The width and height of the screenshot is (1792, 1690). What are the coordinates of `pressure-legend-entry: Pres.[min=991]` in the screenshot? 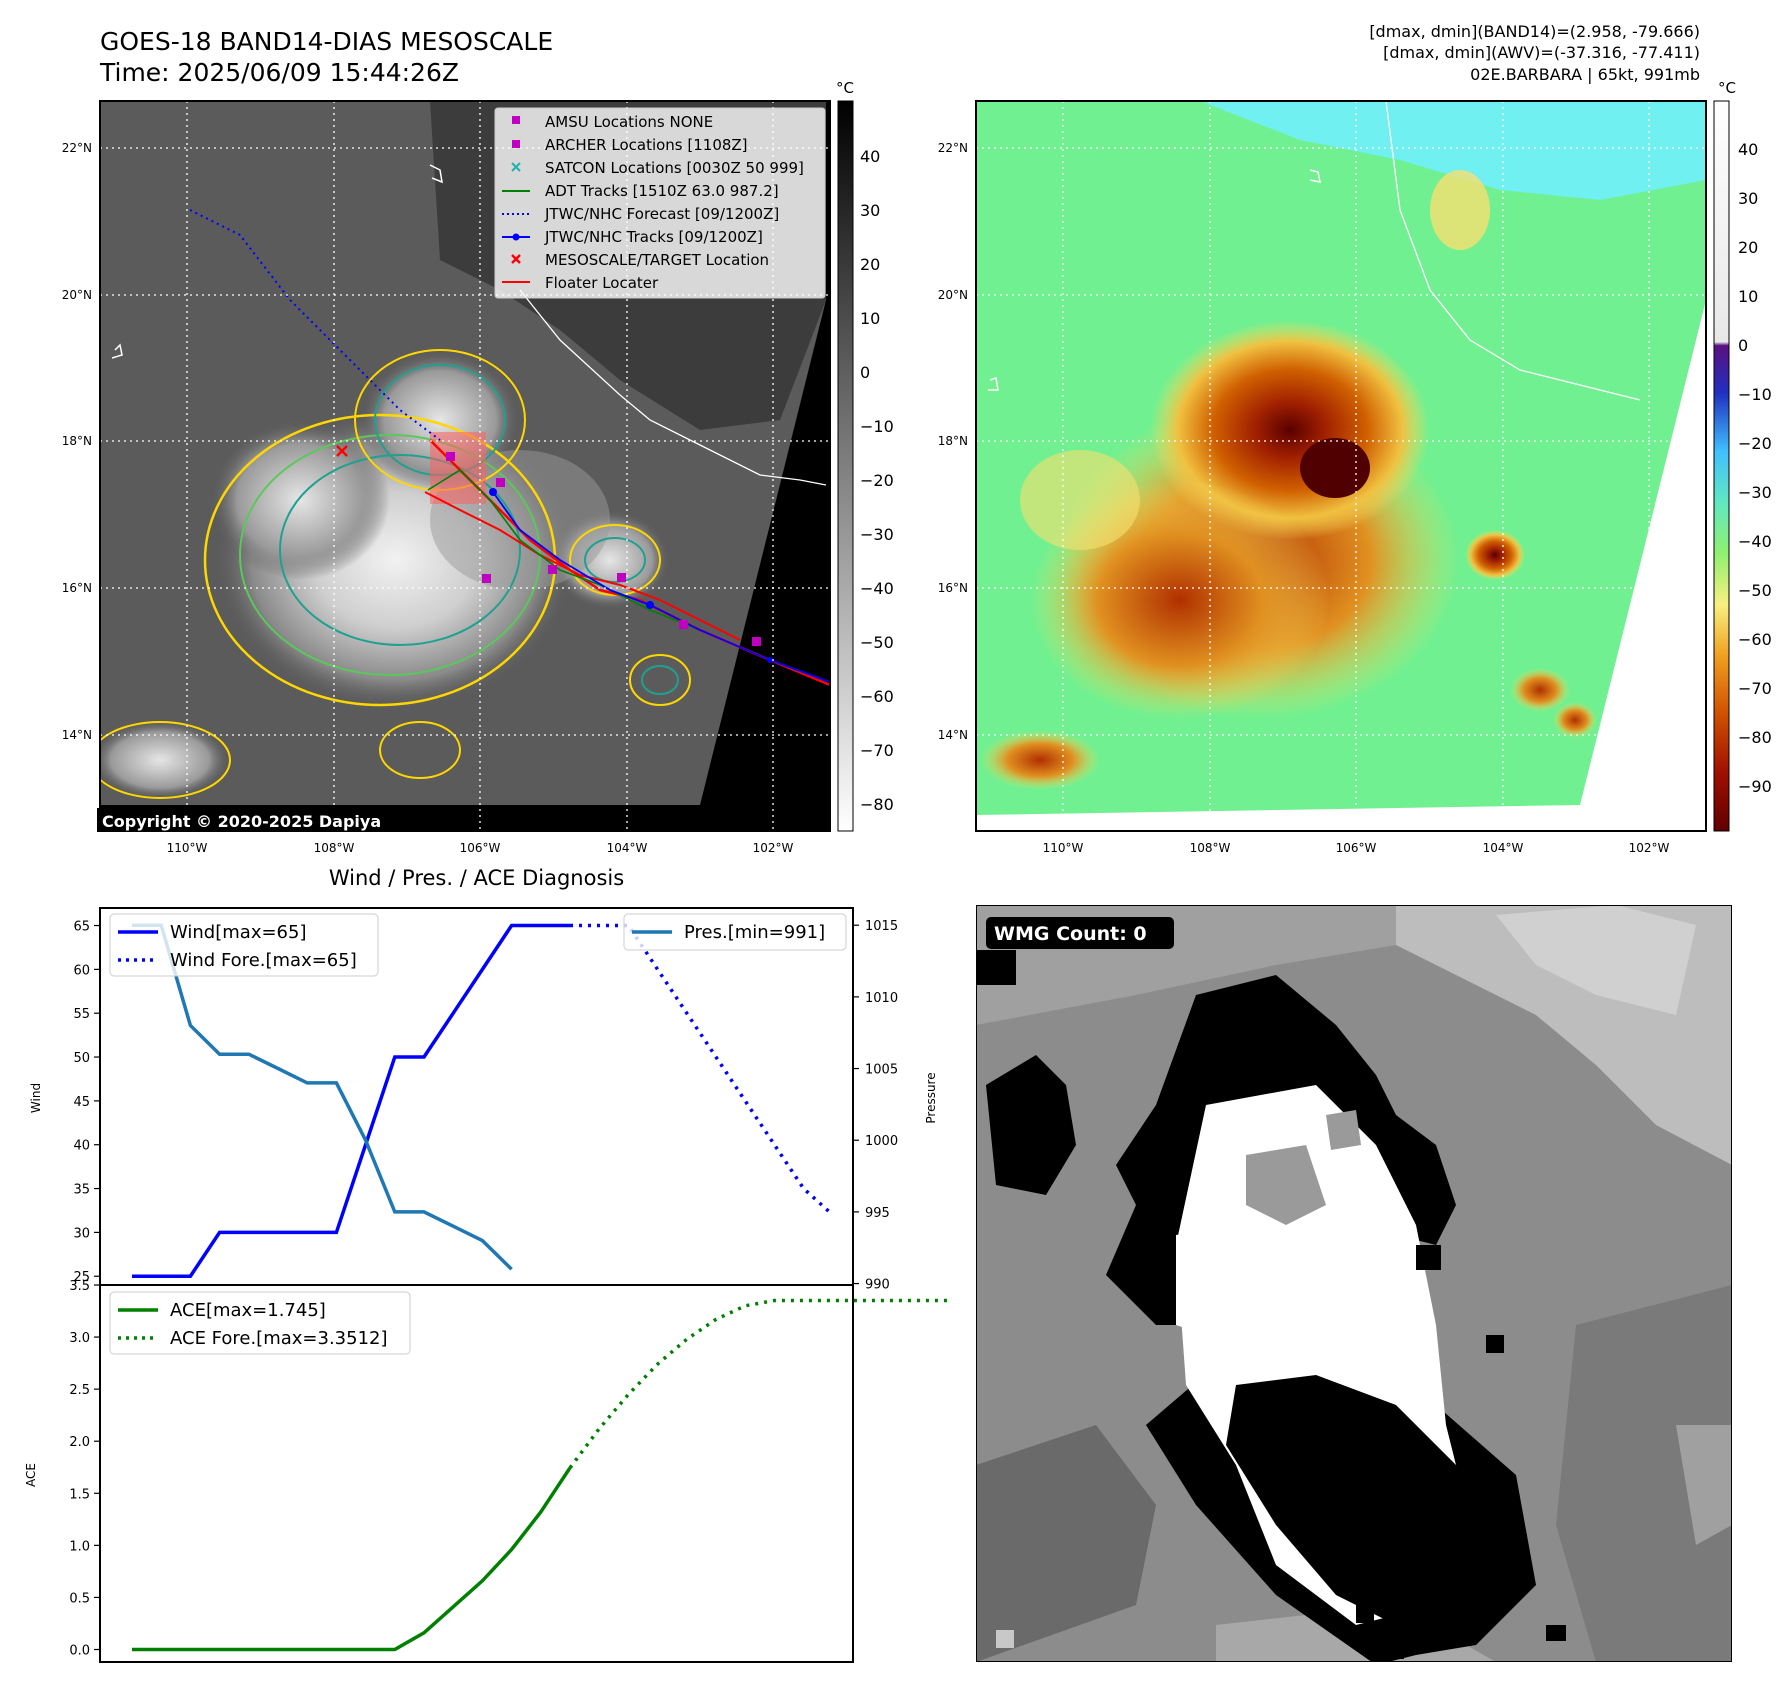 It's located at (754, 932).